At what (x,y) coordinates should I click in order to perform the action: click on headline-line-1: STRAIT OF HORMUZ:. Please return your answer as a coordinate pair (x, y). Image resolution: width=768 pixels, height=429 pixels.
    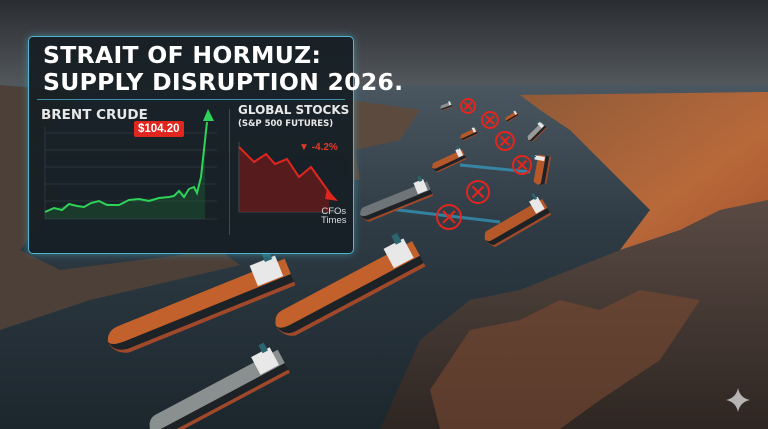
    Looking at the image, I should click on (182, 55).